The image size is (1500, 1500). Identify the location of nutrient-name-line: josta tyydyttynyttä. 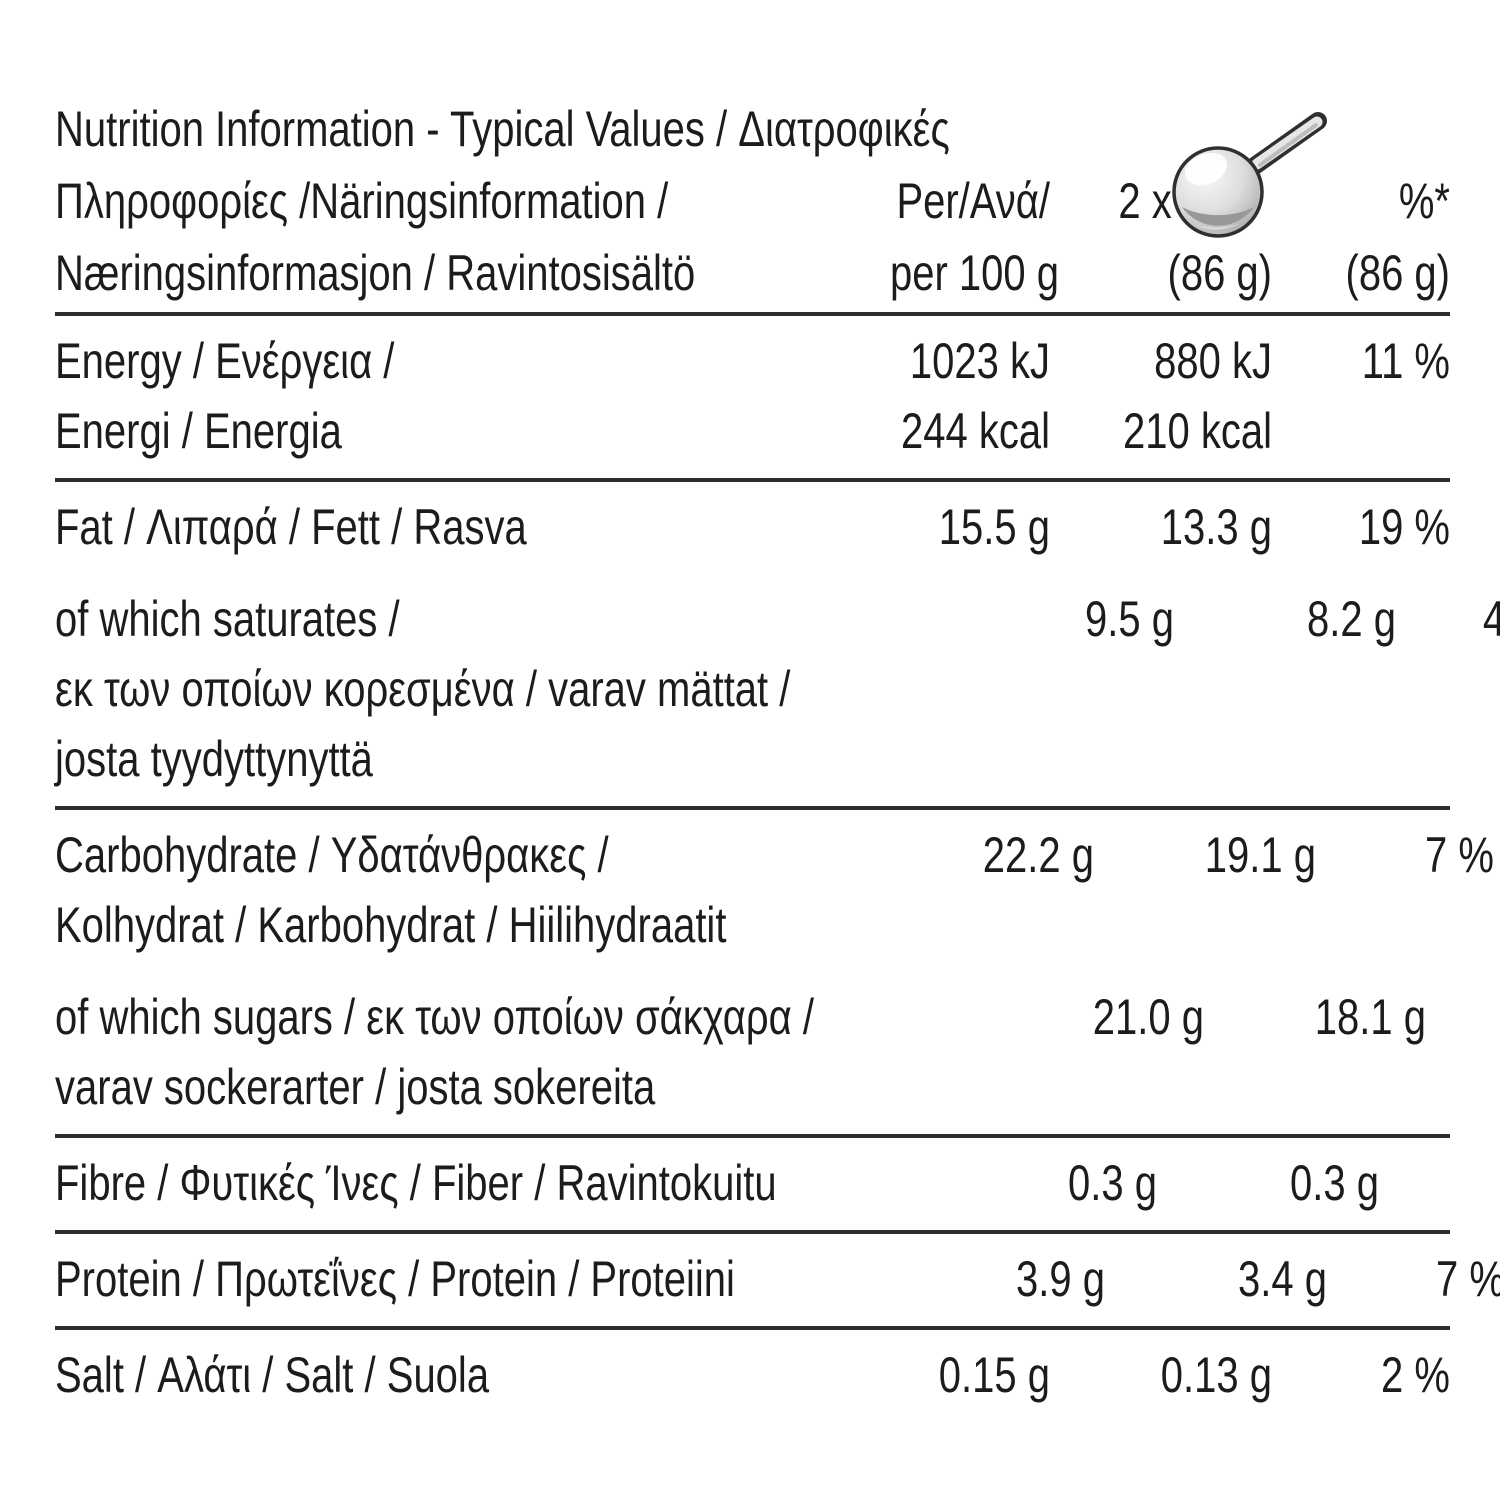
(214, 759).